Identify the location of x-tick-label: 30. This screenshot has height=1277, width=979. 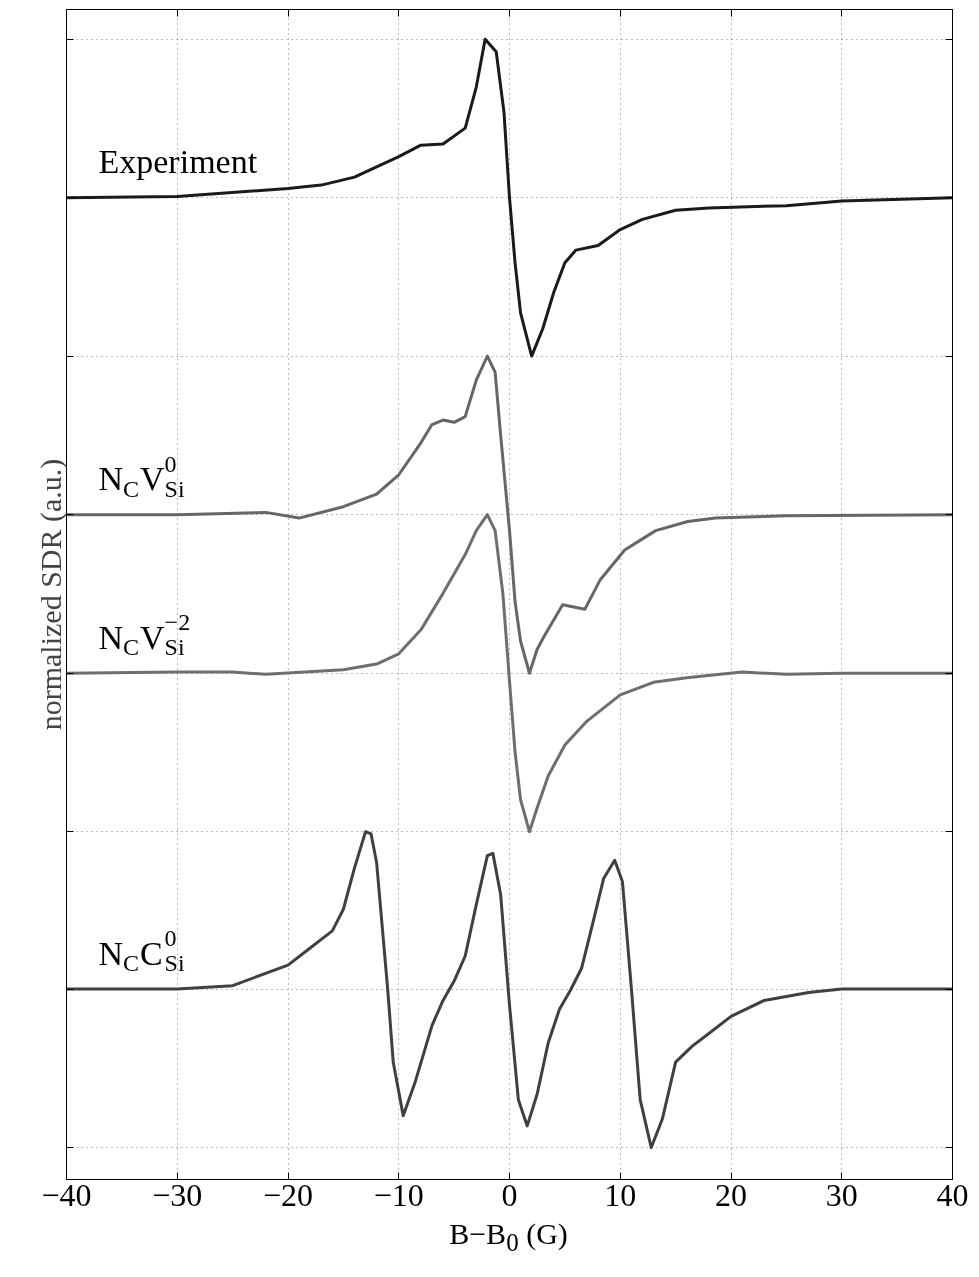
(841, 1194).